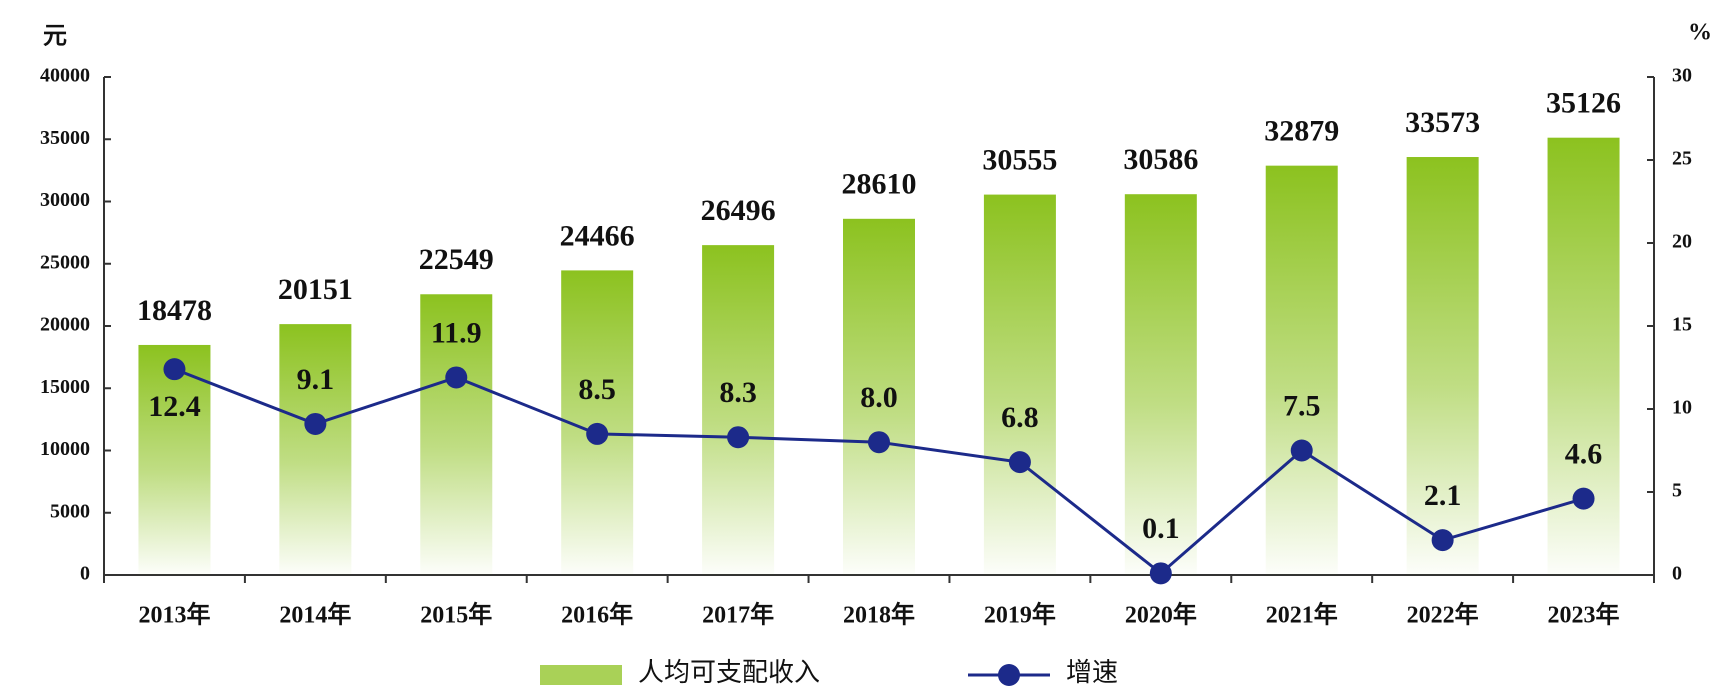 The height and width of the screenshot is (699, 1724). What do you see at coordinates (1443, 495) in the screenshot?
I see `line-value-label: 2.1` at bounding box center [1443, 495].